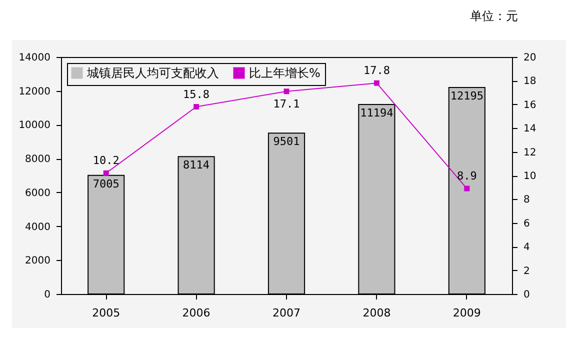 This screenshot has width=588, height=337. What do you see at coordinates (284, 73) in the screenshot?
I see `legend-label: 比上年增长%` at bounding box center [284, 73].